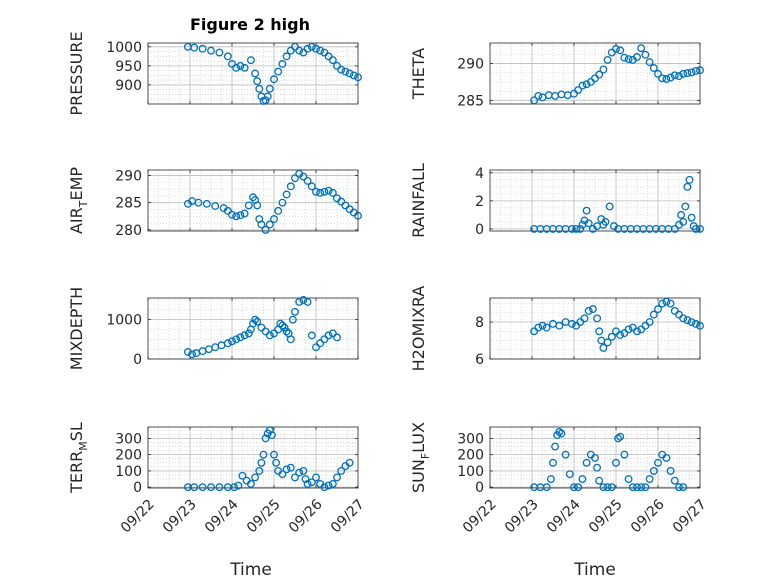  Describe the element at coordinates (128, 456) in the screenshot. I see `y-tick-label: 200` at that location.